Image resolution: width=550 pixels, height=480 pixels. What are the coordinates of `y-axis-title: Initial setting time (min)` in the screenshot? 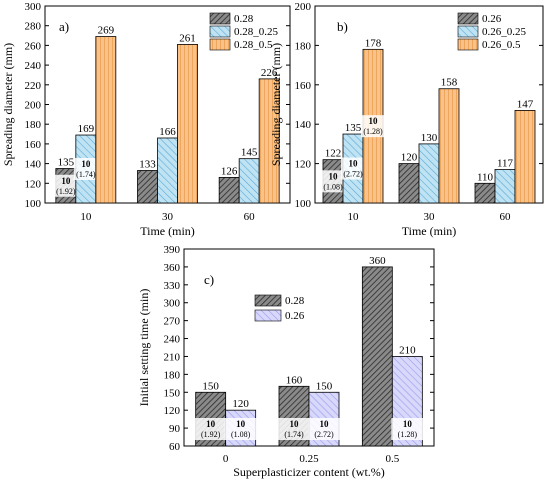 It's located at (144, 348).